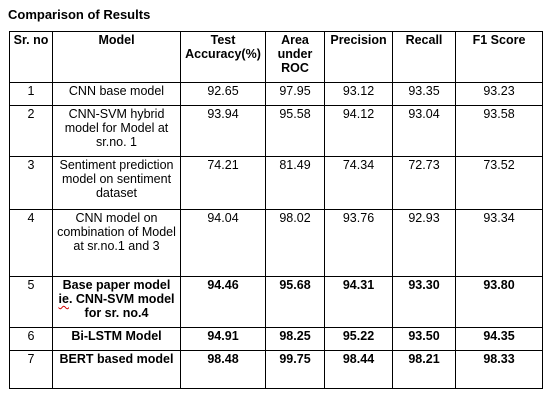 This screenshot has width=543, height=409. Describe the element at coordinates (31, 302) in the screenshot. I see `cell-sr-no: 5` at that location.